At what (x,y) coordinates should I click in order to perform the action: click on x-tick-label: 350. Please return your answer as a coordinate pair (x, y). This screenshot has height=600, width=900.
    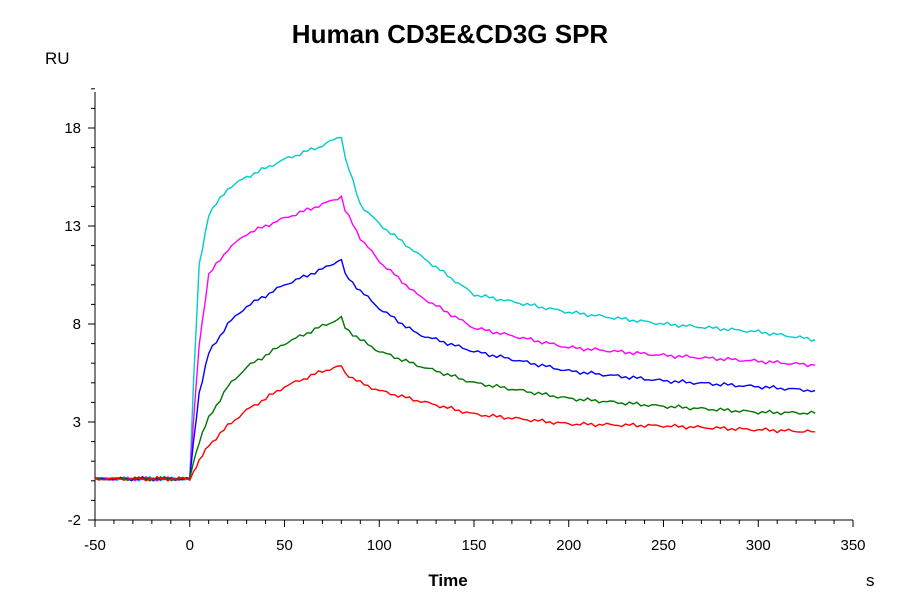
    Looking at the image, I should click on (852, 545).